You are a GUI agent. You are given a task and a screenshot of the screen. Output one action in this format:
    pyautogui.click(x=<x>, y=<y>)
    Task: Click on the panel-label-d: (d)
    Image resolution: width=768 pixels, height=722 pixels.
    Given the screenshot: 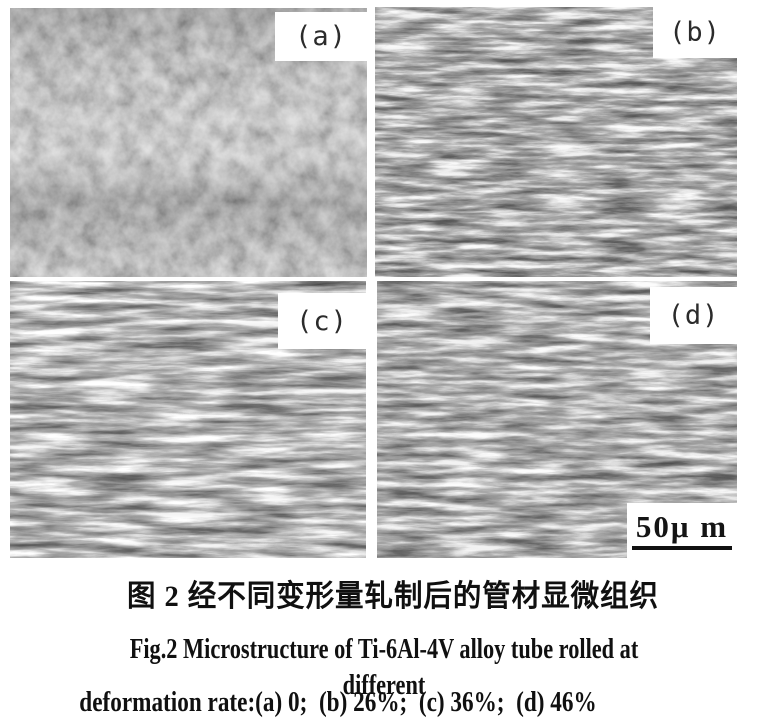 What is the action you would take?
    pyautogui.click(x=693, y=315)
    